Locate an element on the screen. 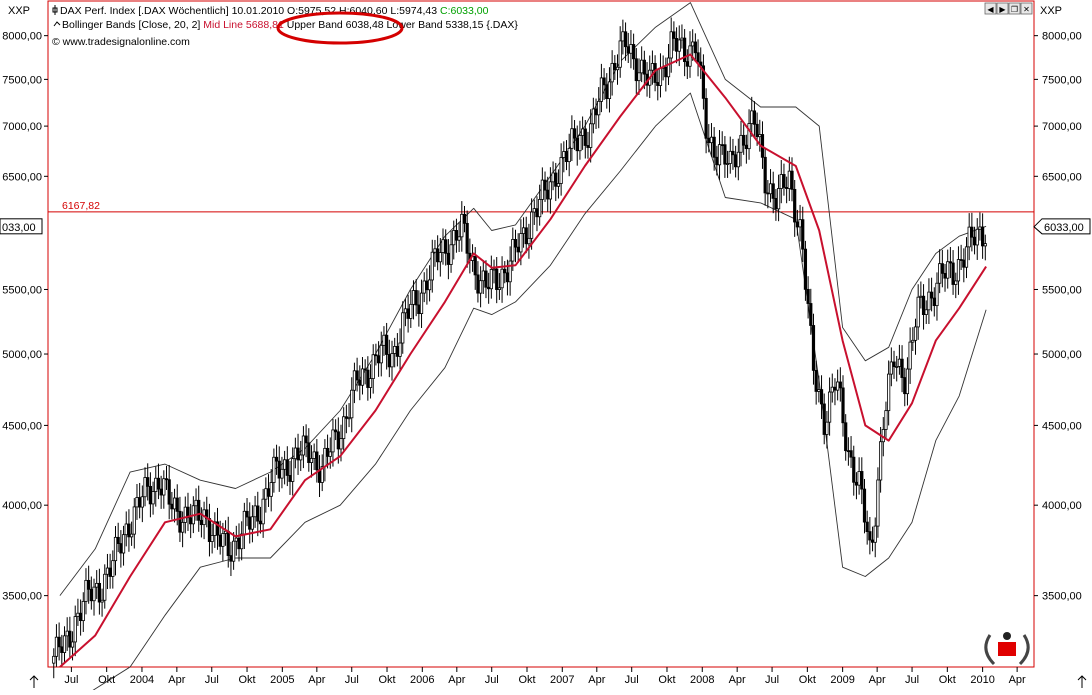  y-tick-label-right: 5000,00 is located at coordinates (1062, 355).